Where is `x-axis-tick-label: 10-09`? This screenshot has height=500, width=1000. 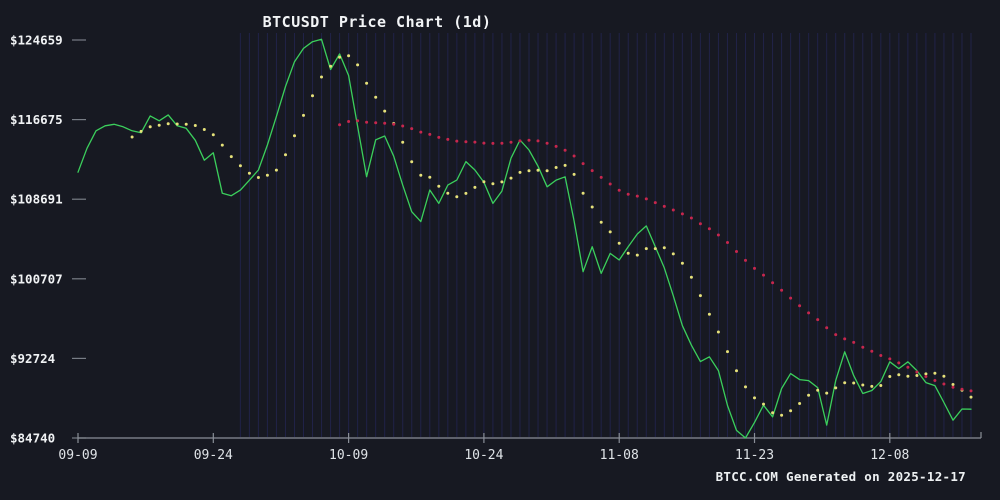
x-axis-tick-label: 10-09 is located at coordinates (348, 455).